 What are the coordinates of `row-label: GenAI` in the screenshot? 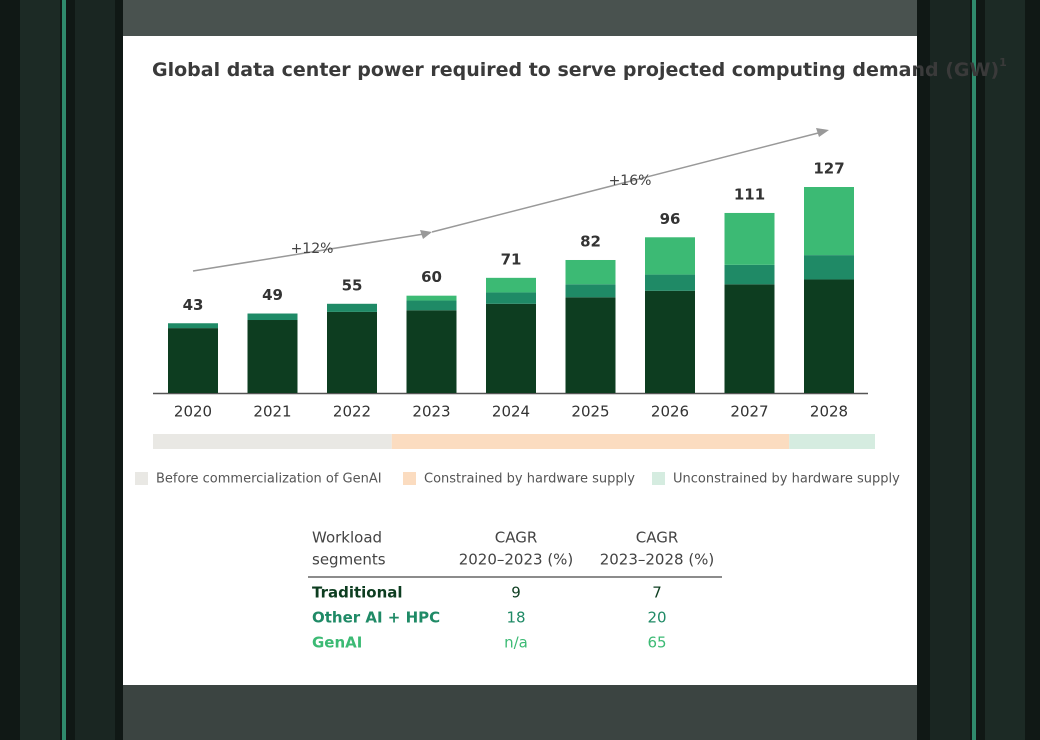 It's located at (337, 643).